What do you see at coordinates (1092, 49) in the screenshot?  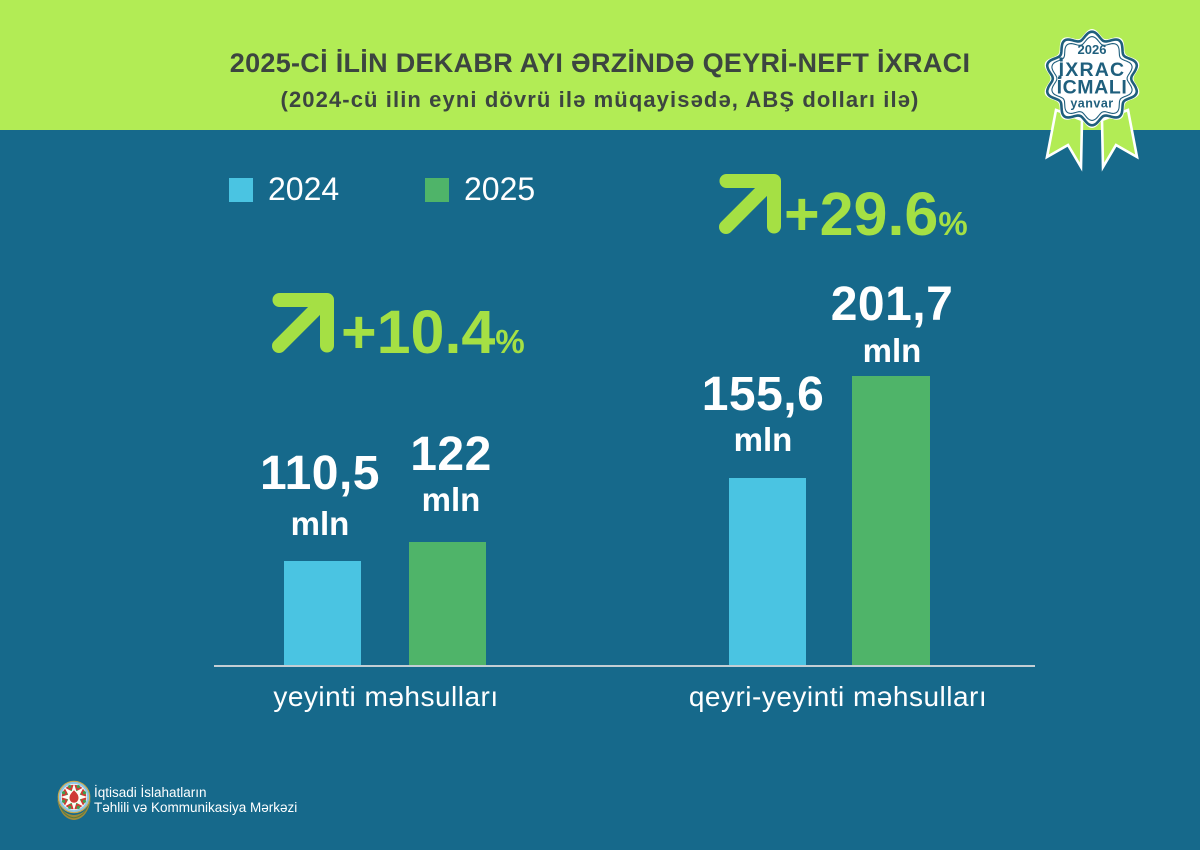 I see `svg-text: 2026` at bounding box center [1092, 49].